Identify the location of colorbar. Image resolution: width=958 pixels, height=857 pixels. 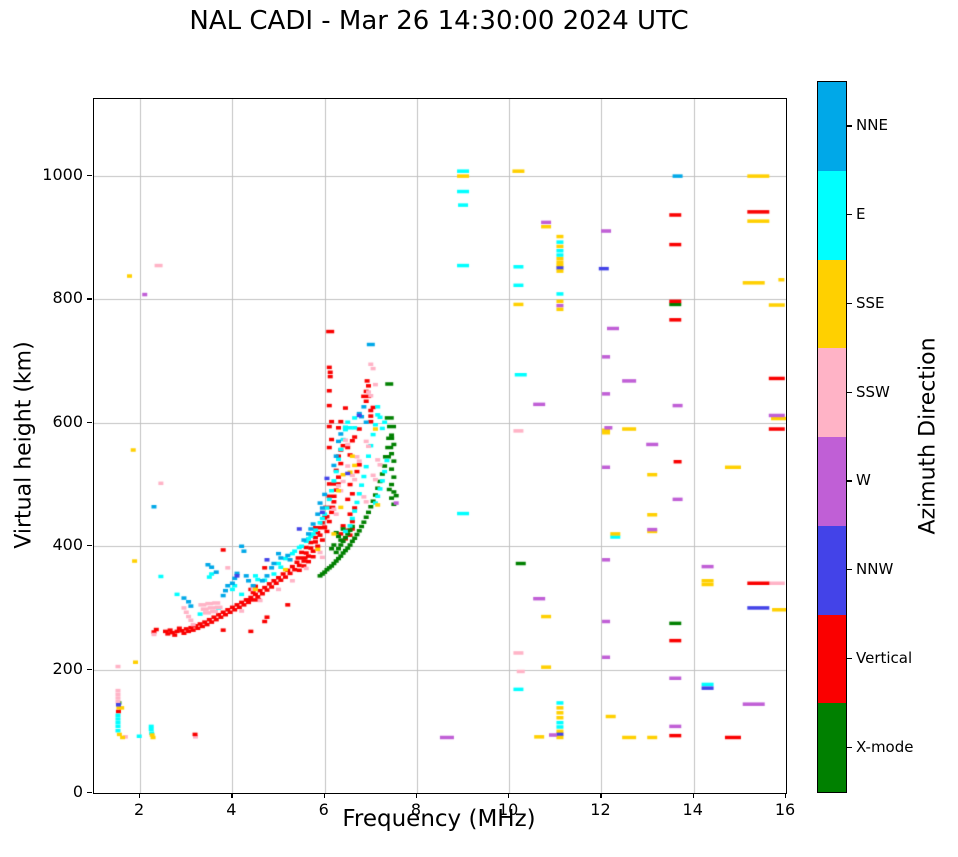
(832, 437).